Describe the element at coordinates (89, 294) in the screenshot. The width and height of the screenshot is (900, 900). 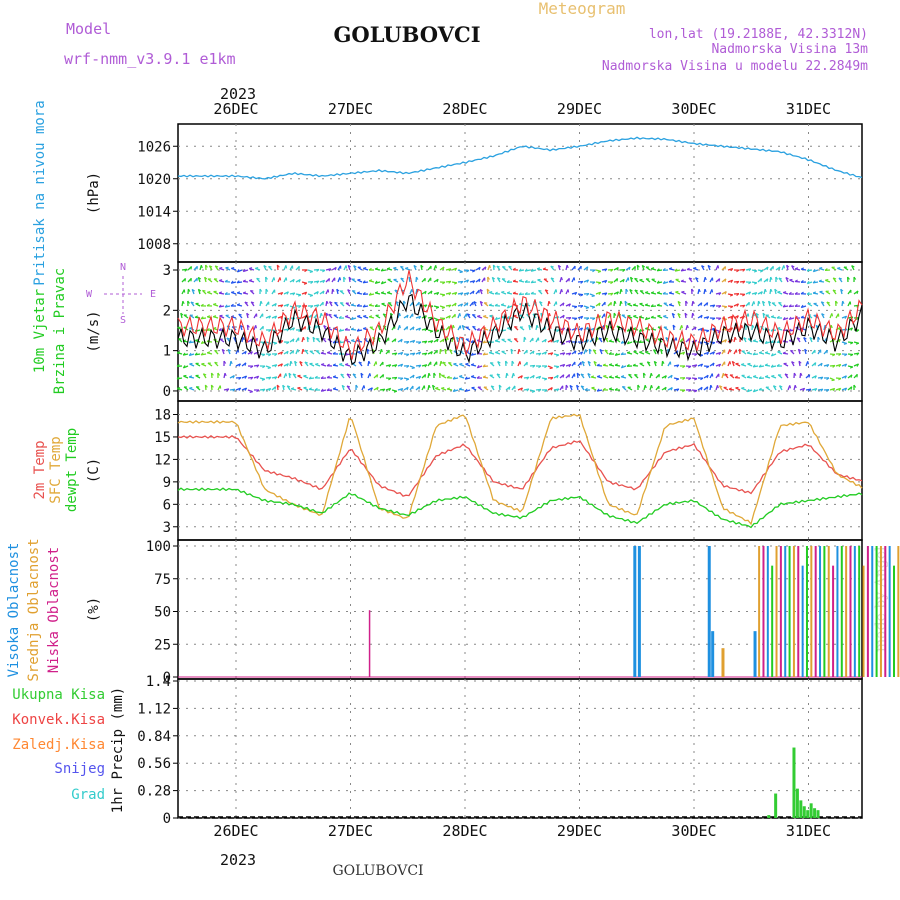
I see `compass-w: W` at that location.